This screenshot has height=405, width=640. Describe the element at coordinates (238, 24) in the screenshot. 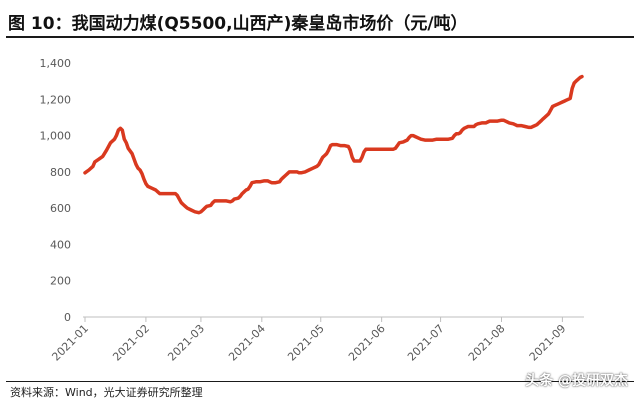

I see `chart-title: 图 10：我国动力煤(Q5500,山西产)秦皇岛市场价（元/吨）` at that location.